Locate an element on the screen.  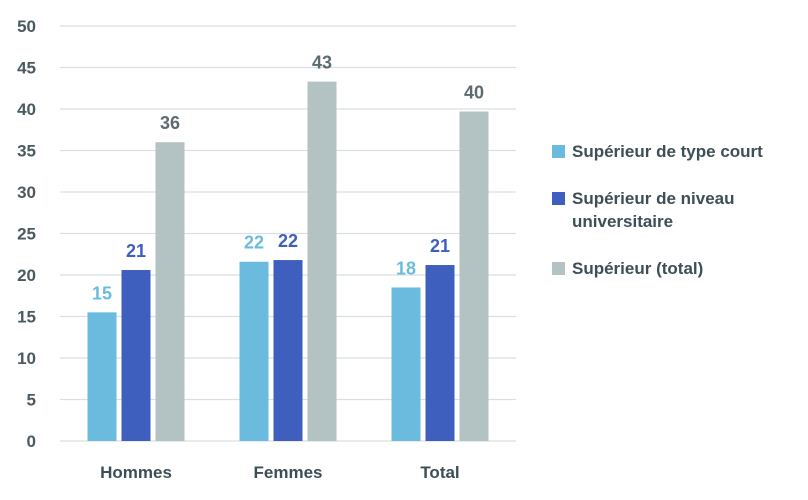
y-tick-label: 20 is located at coordinates (26, 275).